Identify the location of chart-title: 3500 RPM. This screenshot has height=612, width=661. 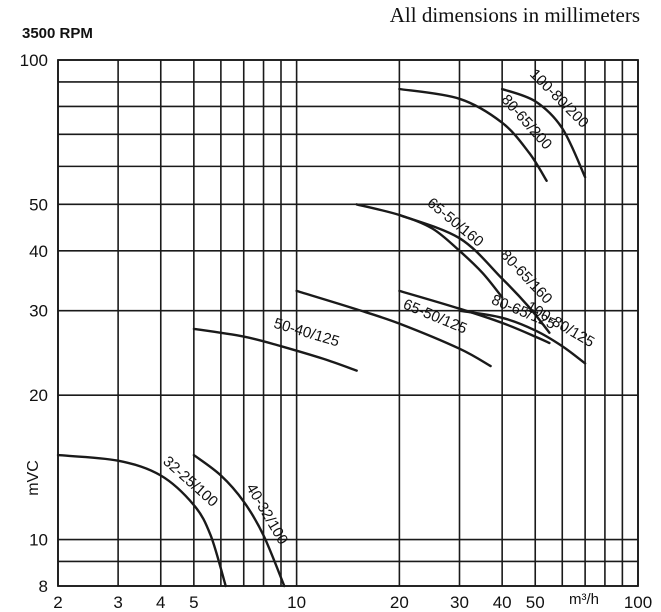
(57, 33).